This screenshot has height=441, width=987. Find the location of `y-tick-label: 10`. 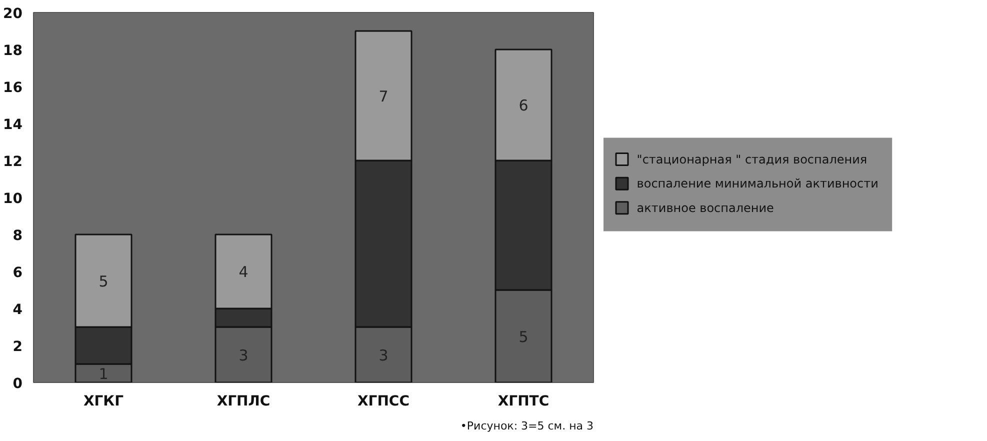

y-tick-label: 10 is located at coordinates (13, 199).